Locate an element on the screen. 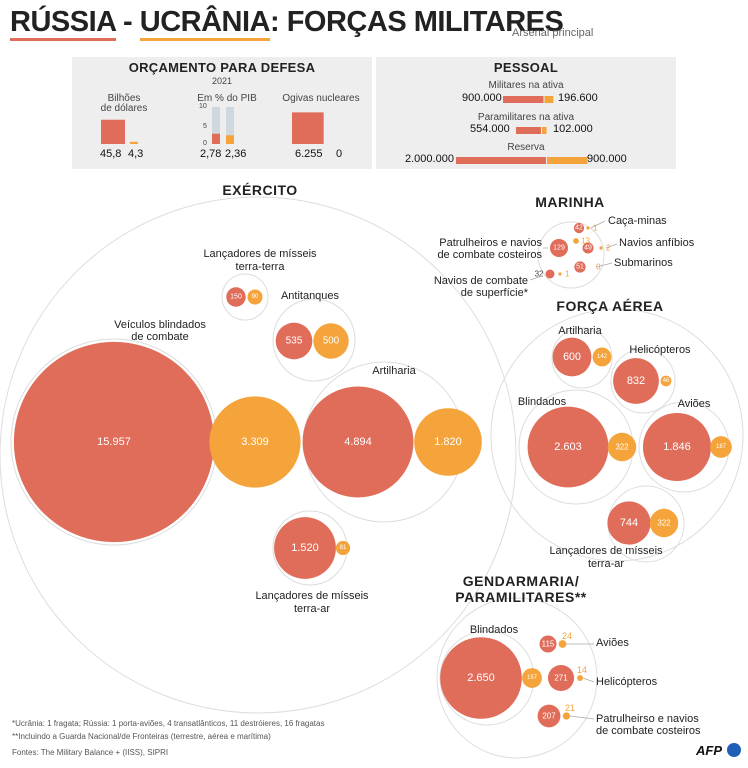 This screenshot has width=748, height=768. russia-value-label: 744 is located at coordinates (629, 523).